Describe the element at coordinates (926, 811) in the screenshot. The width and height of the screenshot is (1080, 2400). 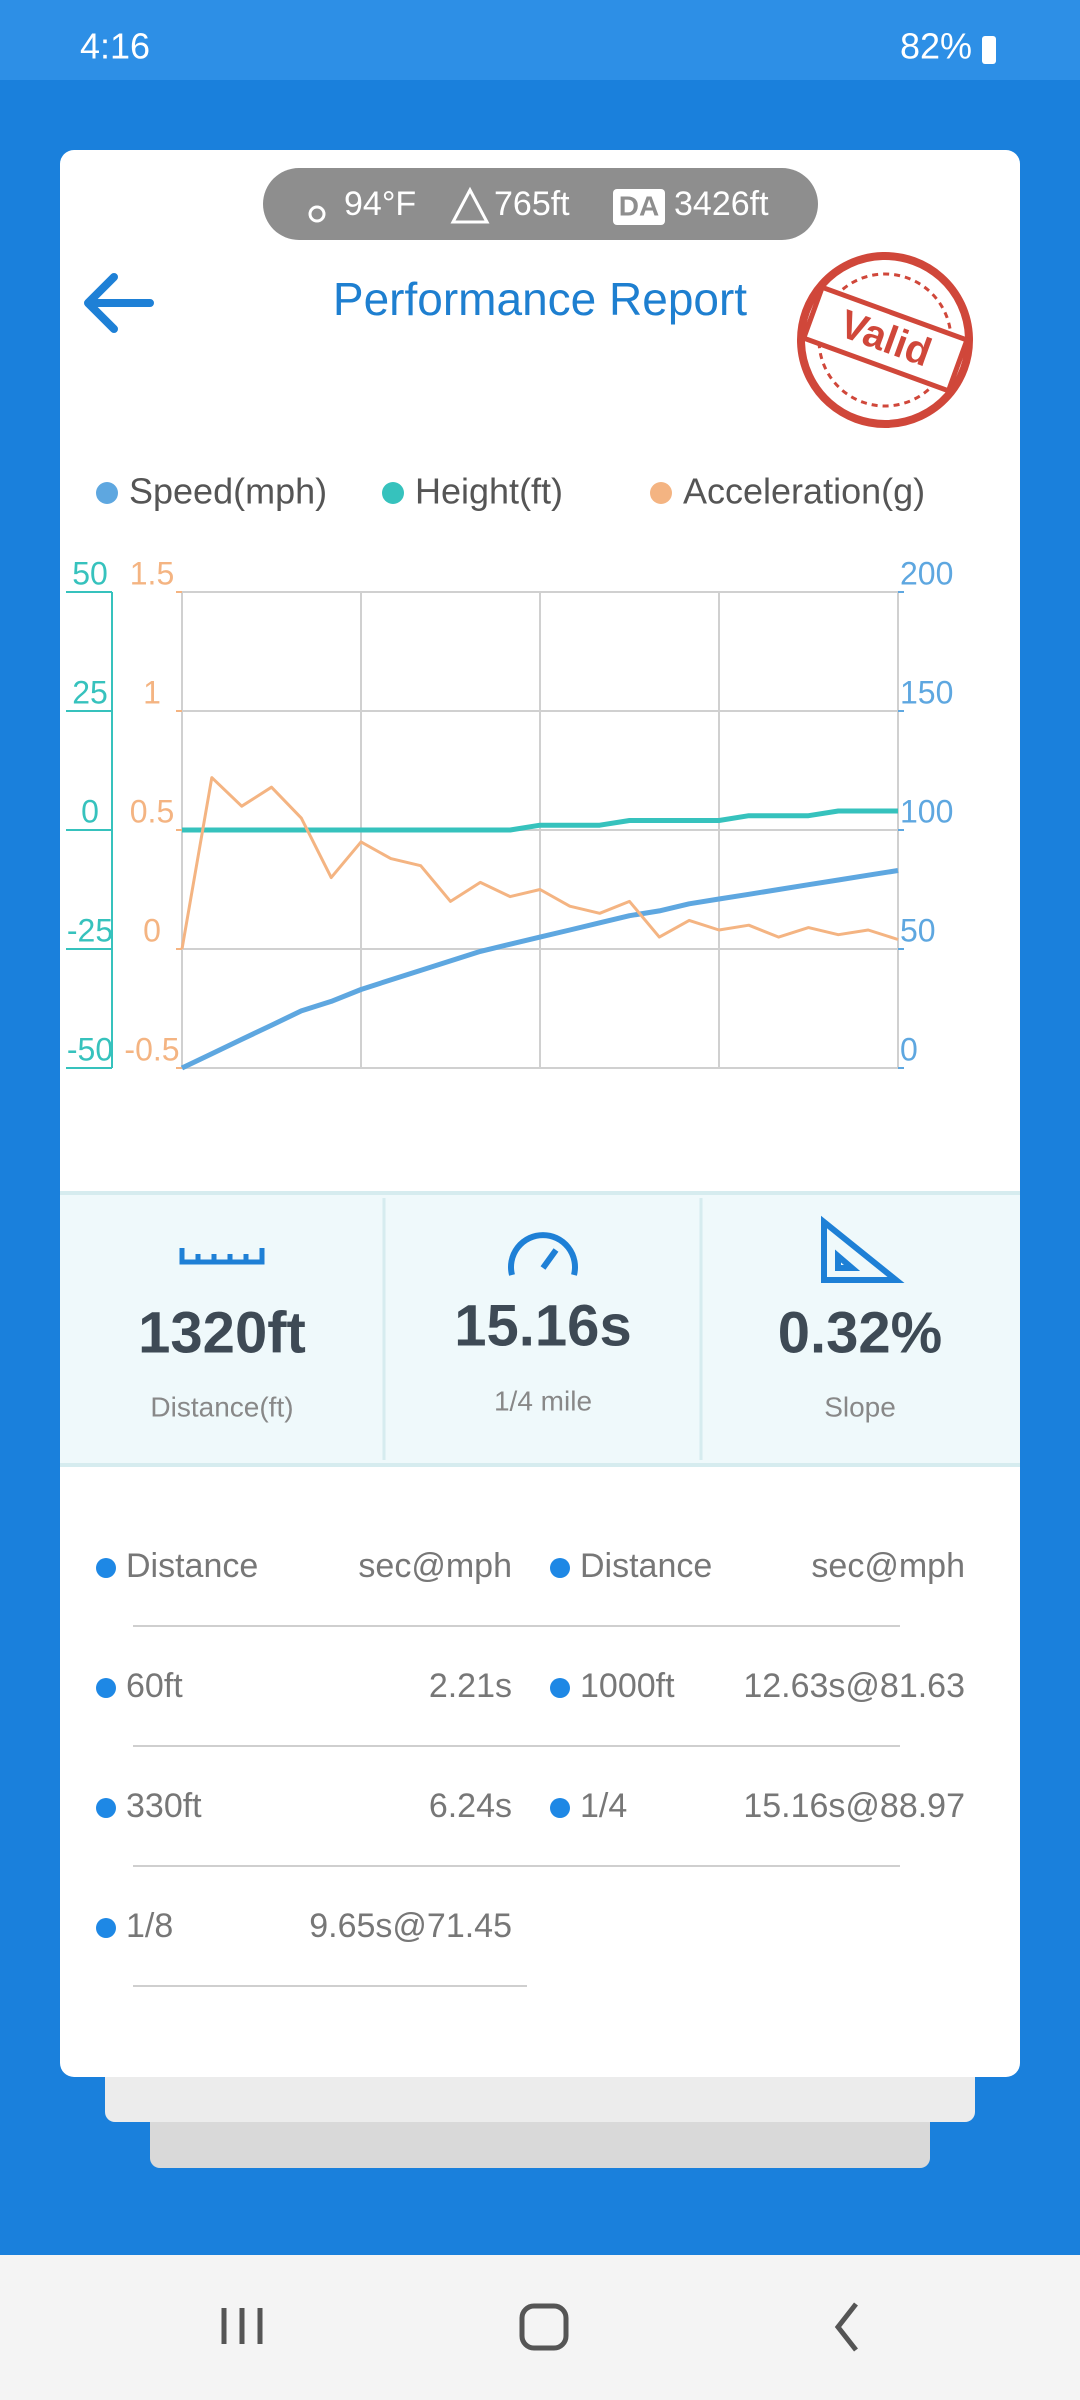
I see `y2-tick-label: 100` at that location.